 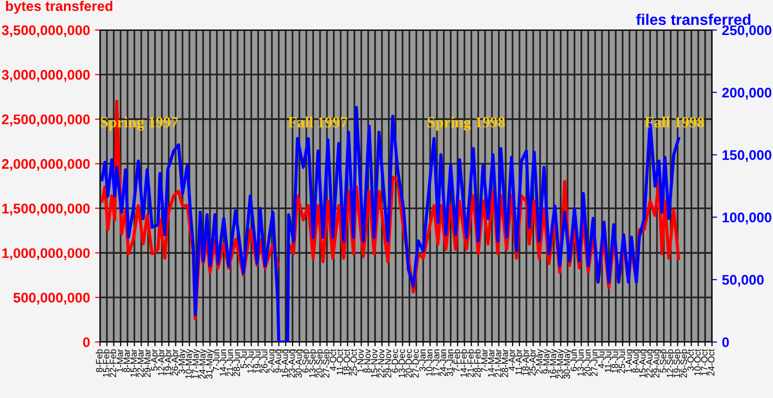 What do you see at coordinates (162, 362) in the screenshot?
I see `x-tick-label: 12-Apr` at bounding box center [162, 362].